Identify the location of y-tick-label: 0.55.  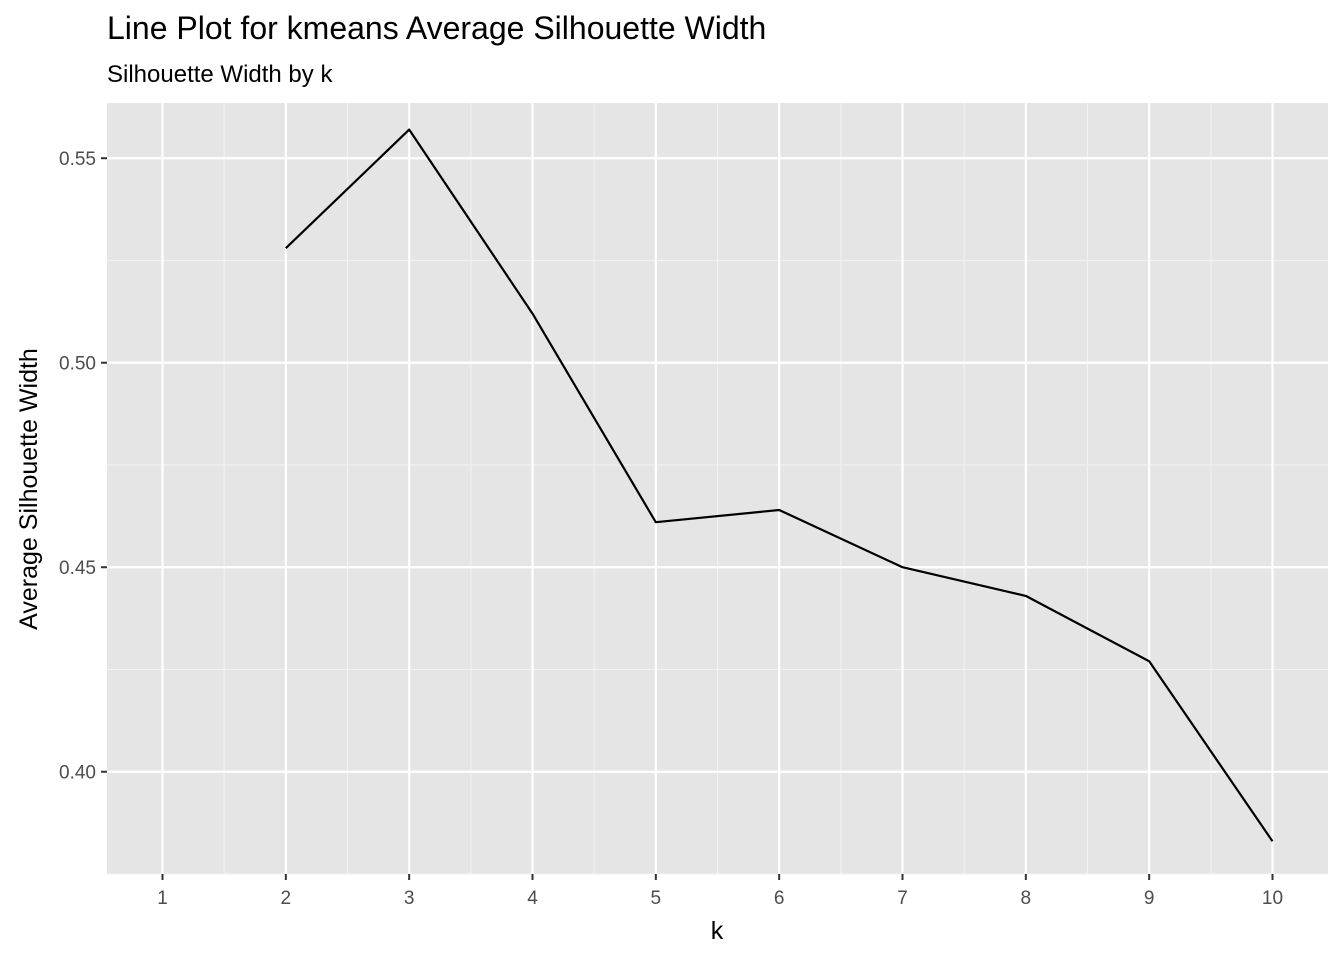
(77, 159).